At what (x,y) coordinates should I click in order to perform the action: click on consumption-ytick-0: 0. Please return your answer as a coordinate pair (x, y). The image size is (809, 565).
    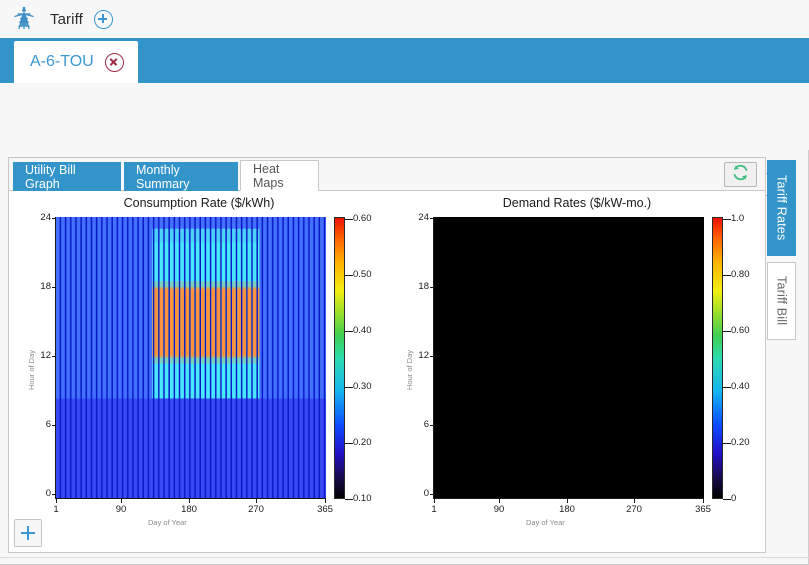
    Looking at the image, I should click on (42, 493).